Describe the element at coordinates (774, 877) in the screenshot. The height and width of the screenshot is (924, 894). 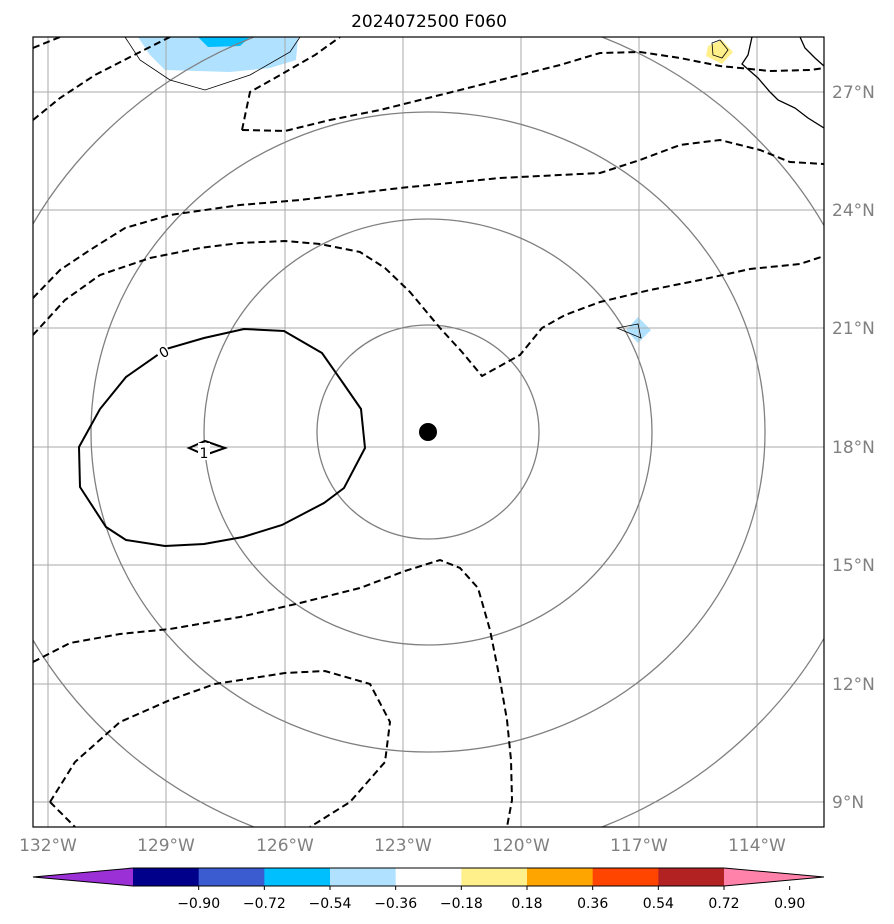
I see `colorbar-extend-high` at that location.